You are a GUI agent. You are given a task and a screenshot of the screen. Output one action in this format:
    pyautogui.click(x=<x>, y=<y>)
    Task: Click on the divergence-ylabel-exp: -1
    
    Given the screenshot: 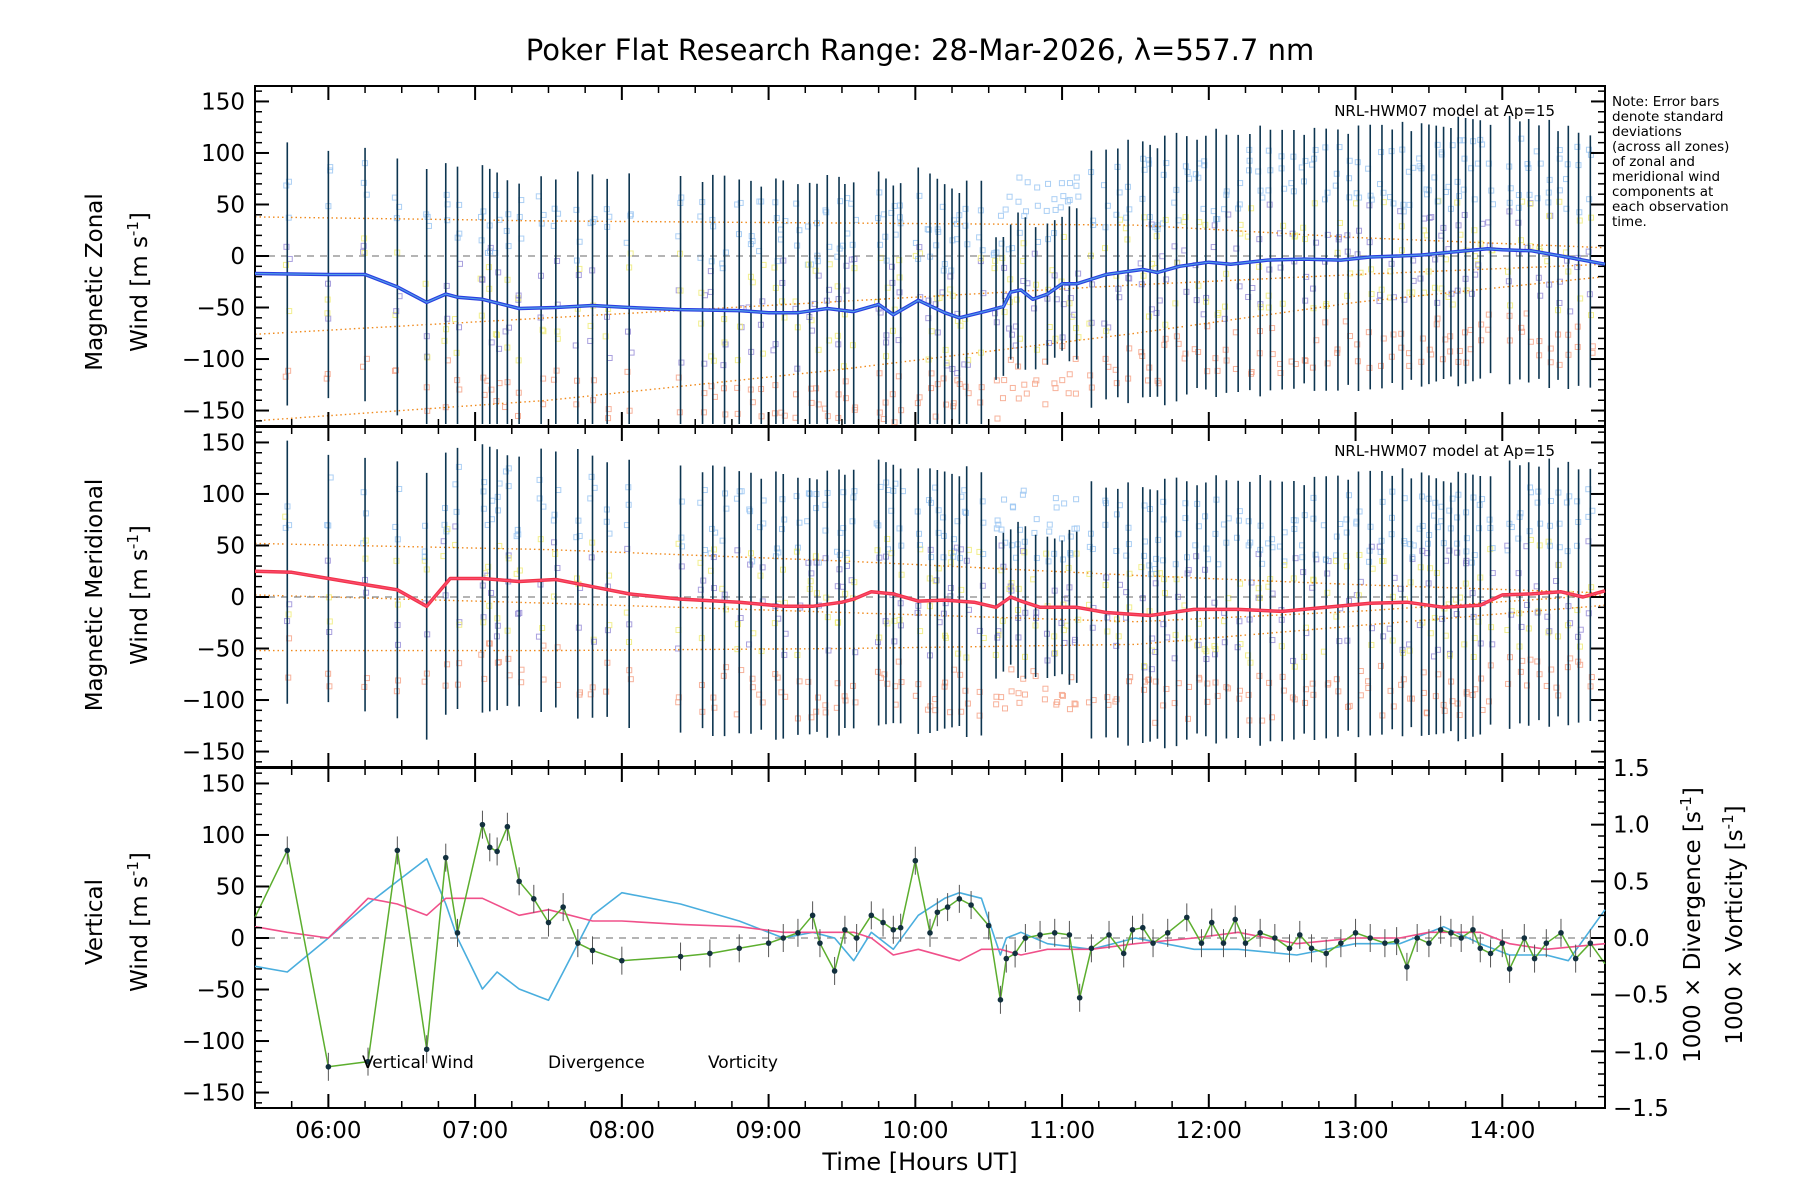 What is the action you would take?
    pyautogui.click(x=1686, y=803)
    